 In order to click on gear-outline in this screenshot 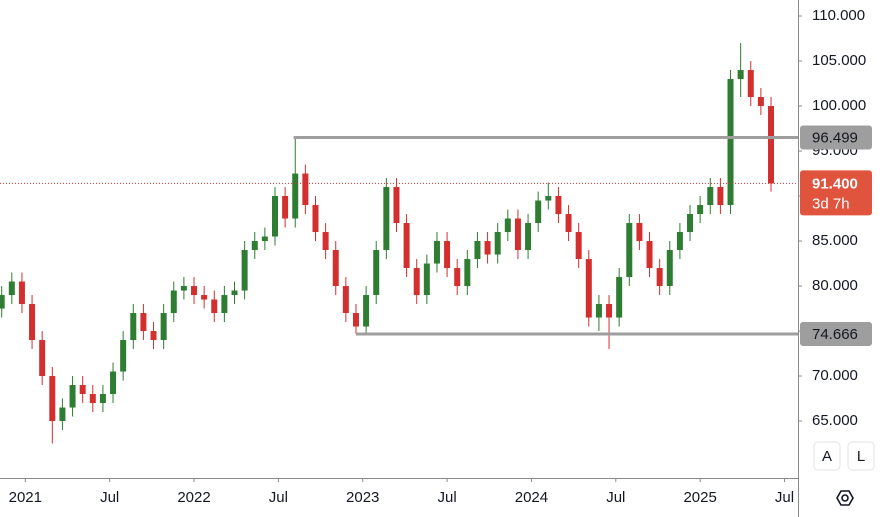, I will do `click(845, 498)`.